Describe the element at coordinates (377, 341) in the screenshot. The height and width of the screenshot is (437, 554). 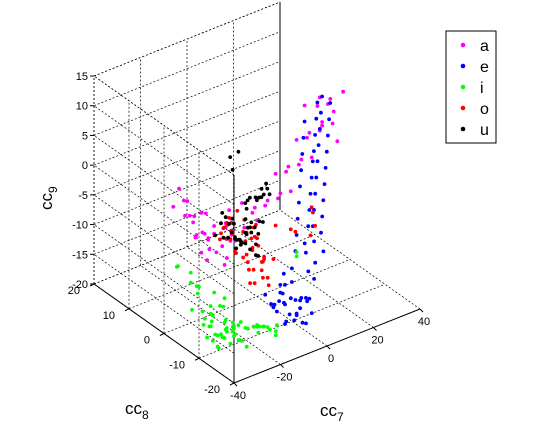
I see `x-tick-label: 20` at that location.